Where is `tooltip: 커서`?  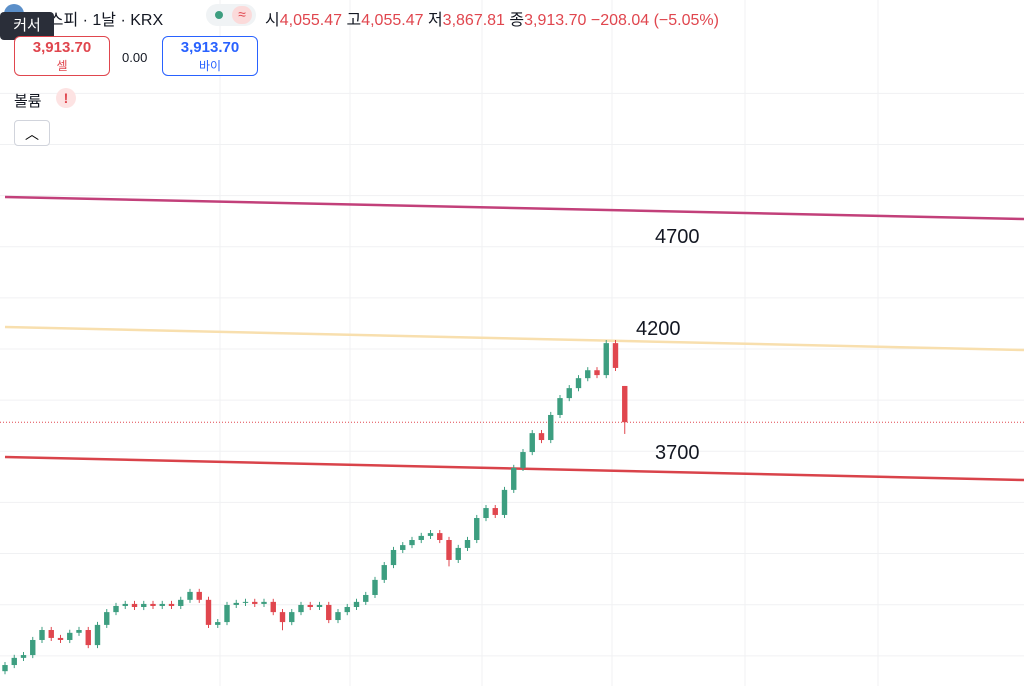
tooltip: 커서 is located at coordinates (27, 26).